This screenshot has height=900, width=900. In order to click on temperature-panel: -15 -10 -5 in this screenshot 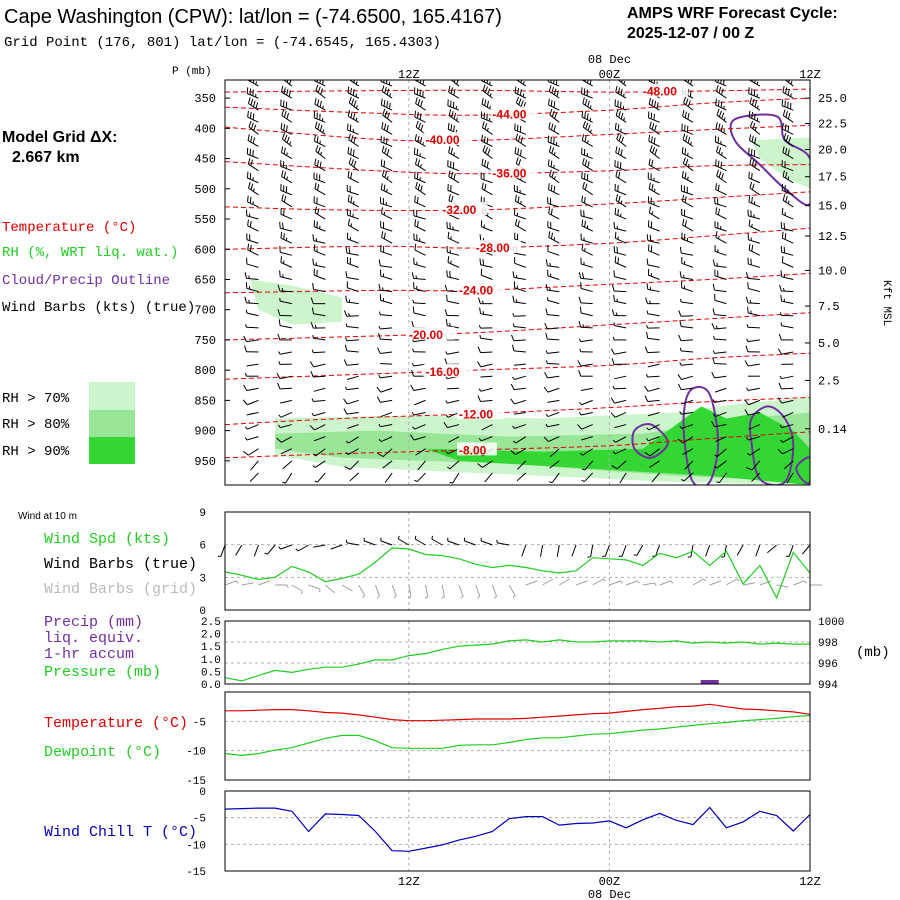, I will do `click(498, 740)`.